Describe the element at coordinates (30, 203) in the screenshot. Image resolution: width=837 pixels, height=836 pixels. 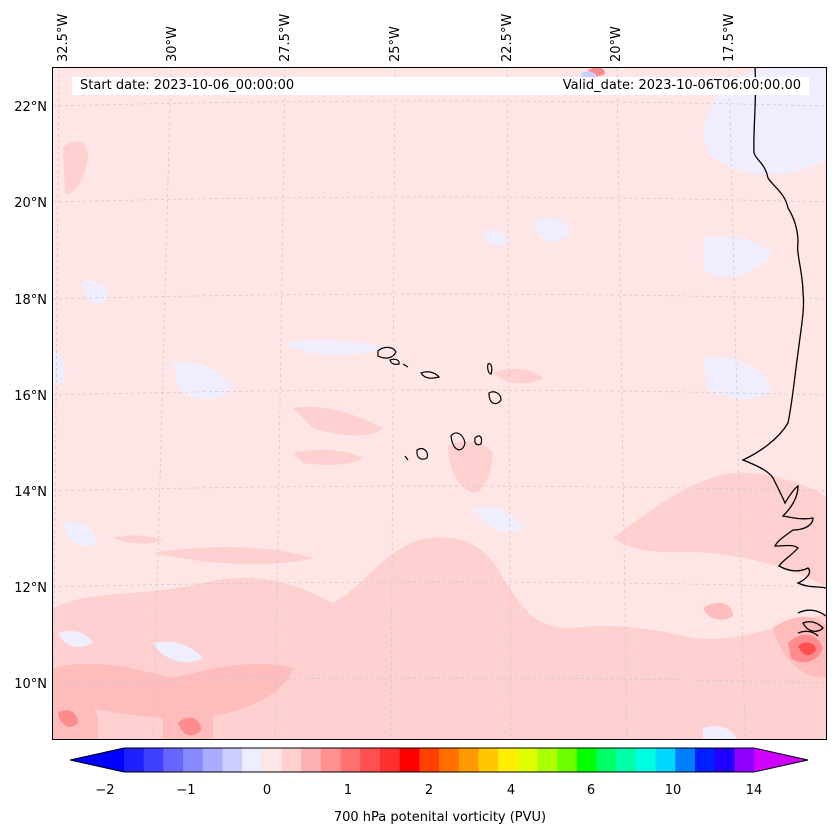
I see `lat-label: 20°N` at that location.